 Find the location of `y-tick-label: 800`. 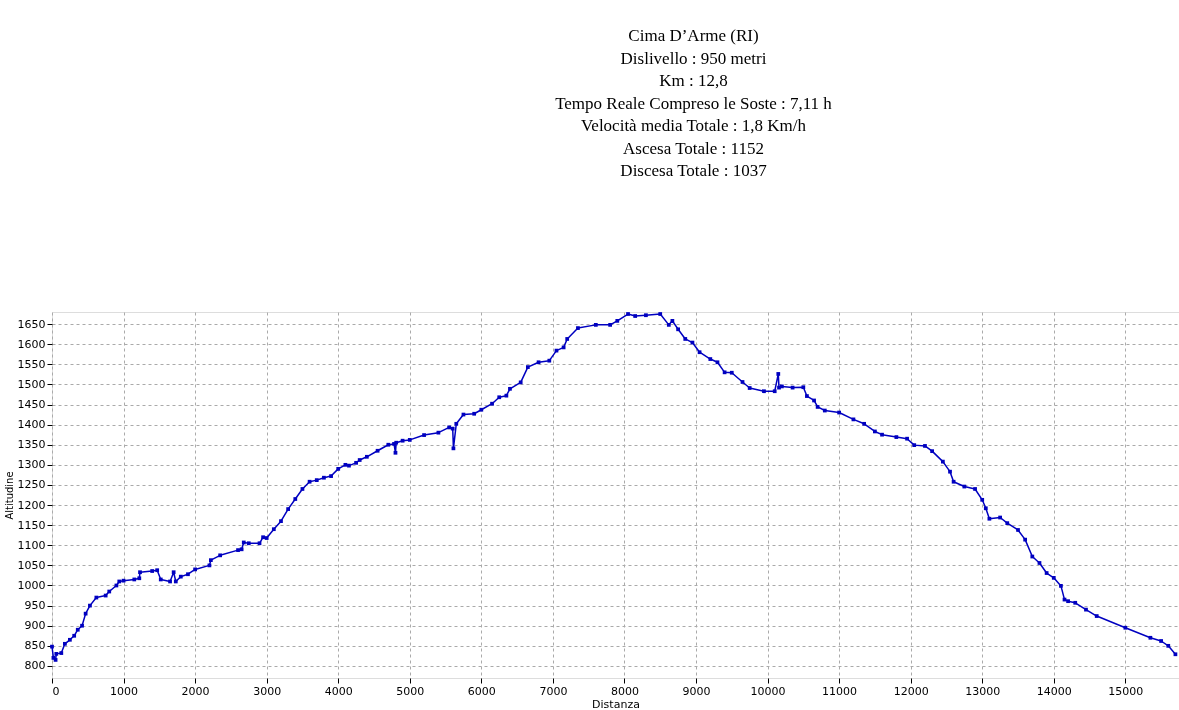

y-tick-label: 800 is located at coordinates (35, 666).